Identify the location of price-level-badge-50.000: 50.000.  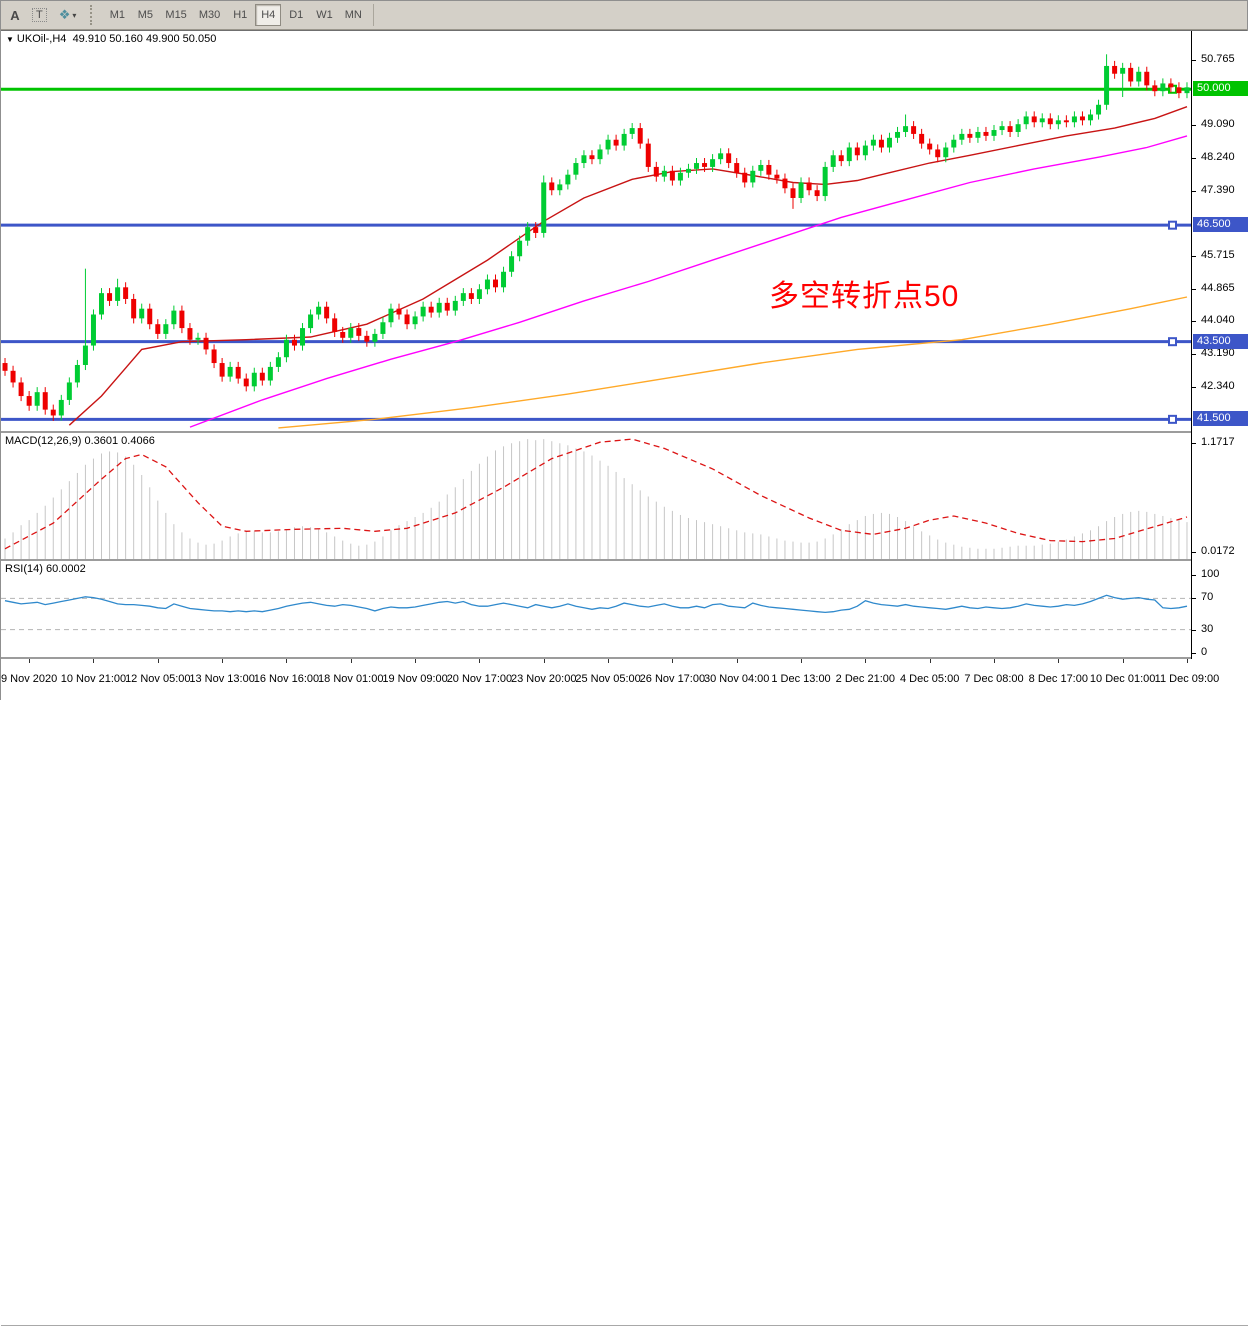
(1220, 89).